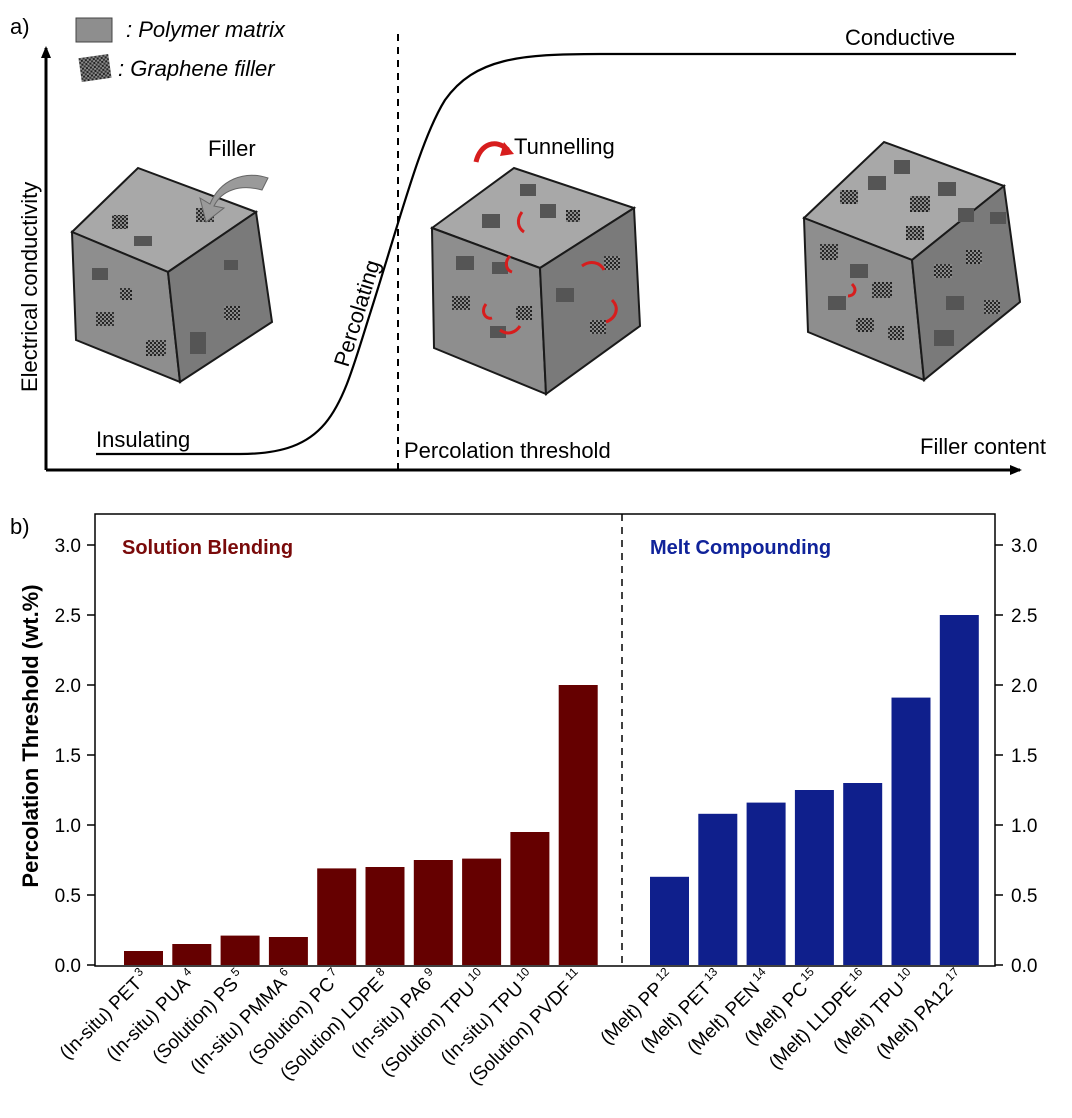 This screenshot has height=1118, width=1072. What do you see at coordinates (1016, 756) in the screenshot?
I see `y-ticks-right: 0.0 0.5 1.0 1.5 2.0 2.5 3.0` at bounding box center [1016, 756].